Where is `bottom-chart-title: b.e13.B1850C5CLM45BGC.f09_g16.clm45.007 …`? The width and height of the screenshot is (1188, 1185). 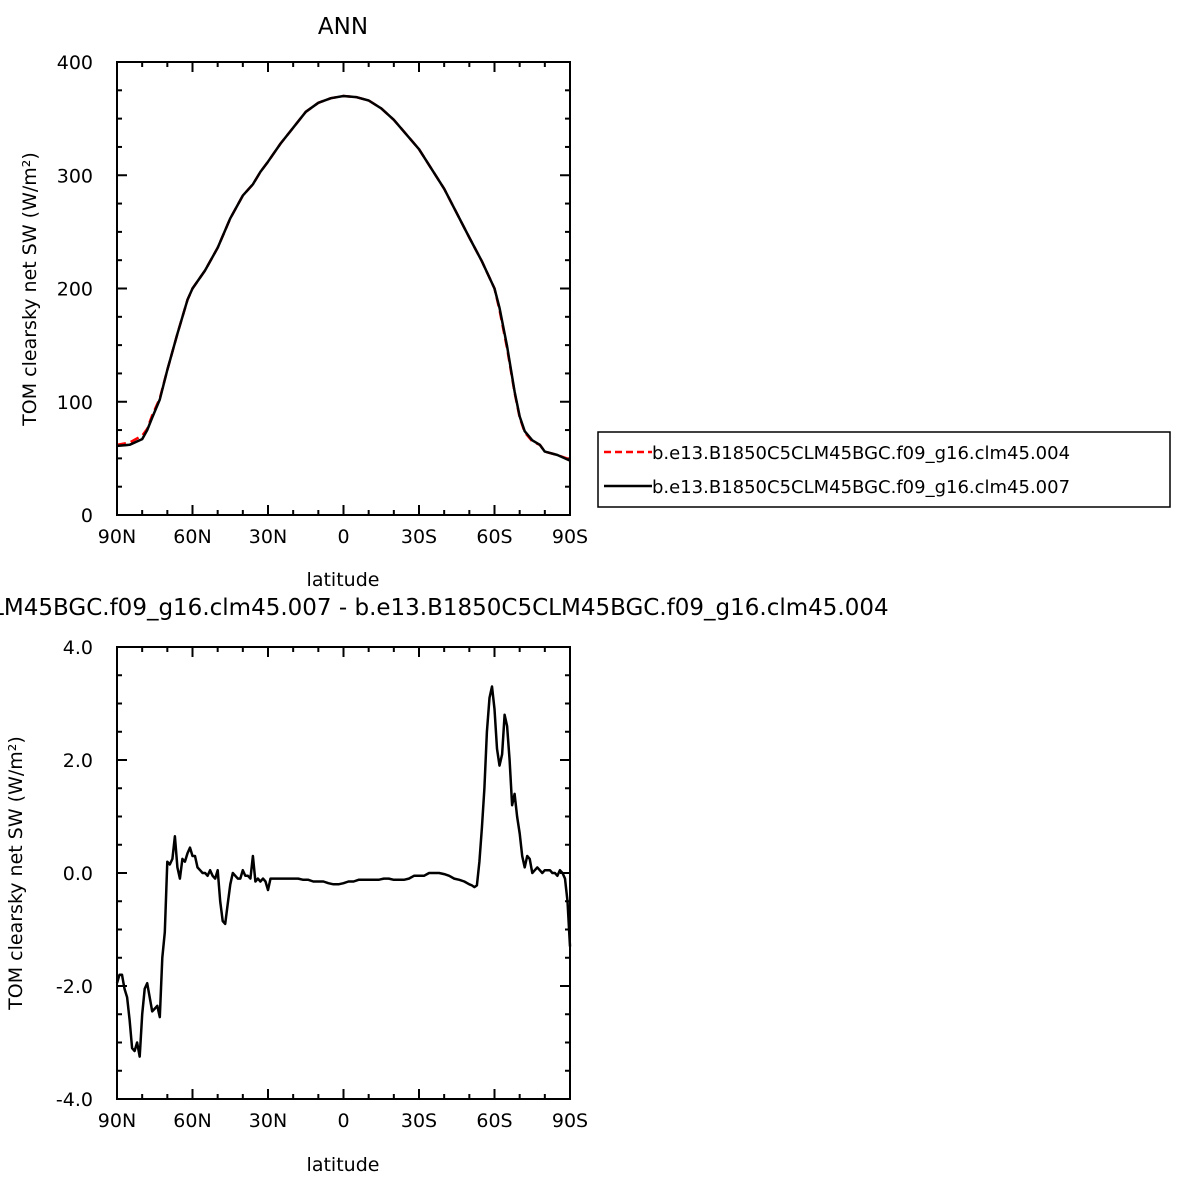
bottom-chart-title: b.e13.B1850C5CLM45BGC.f09_g16.clm45.007 … is located at coordinates (444, 608).